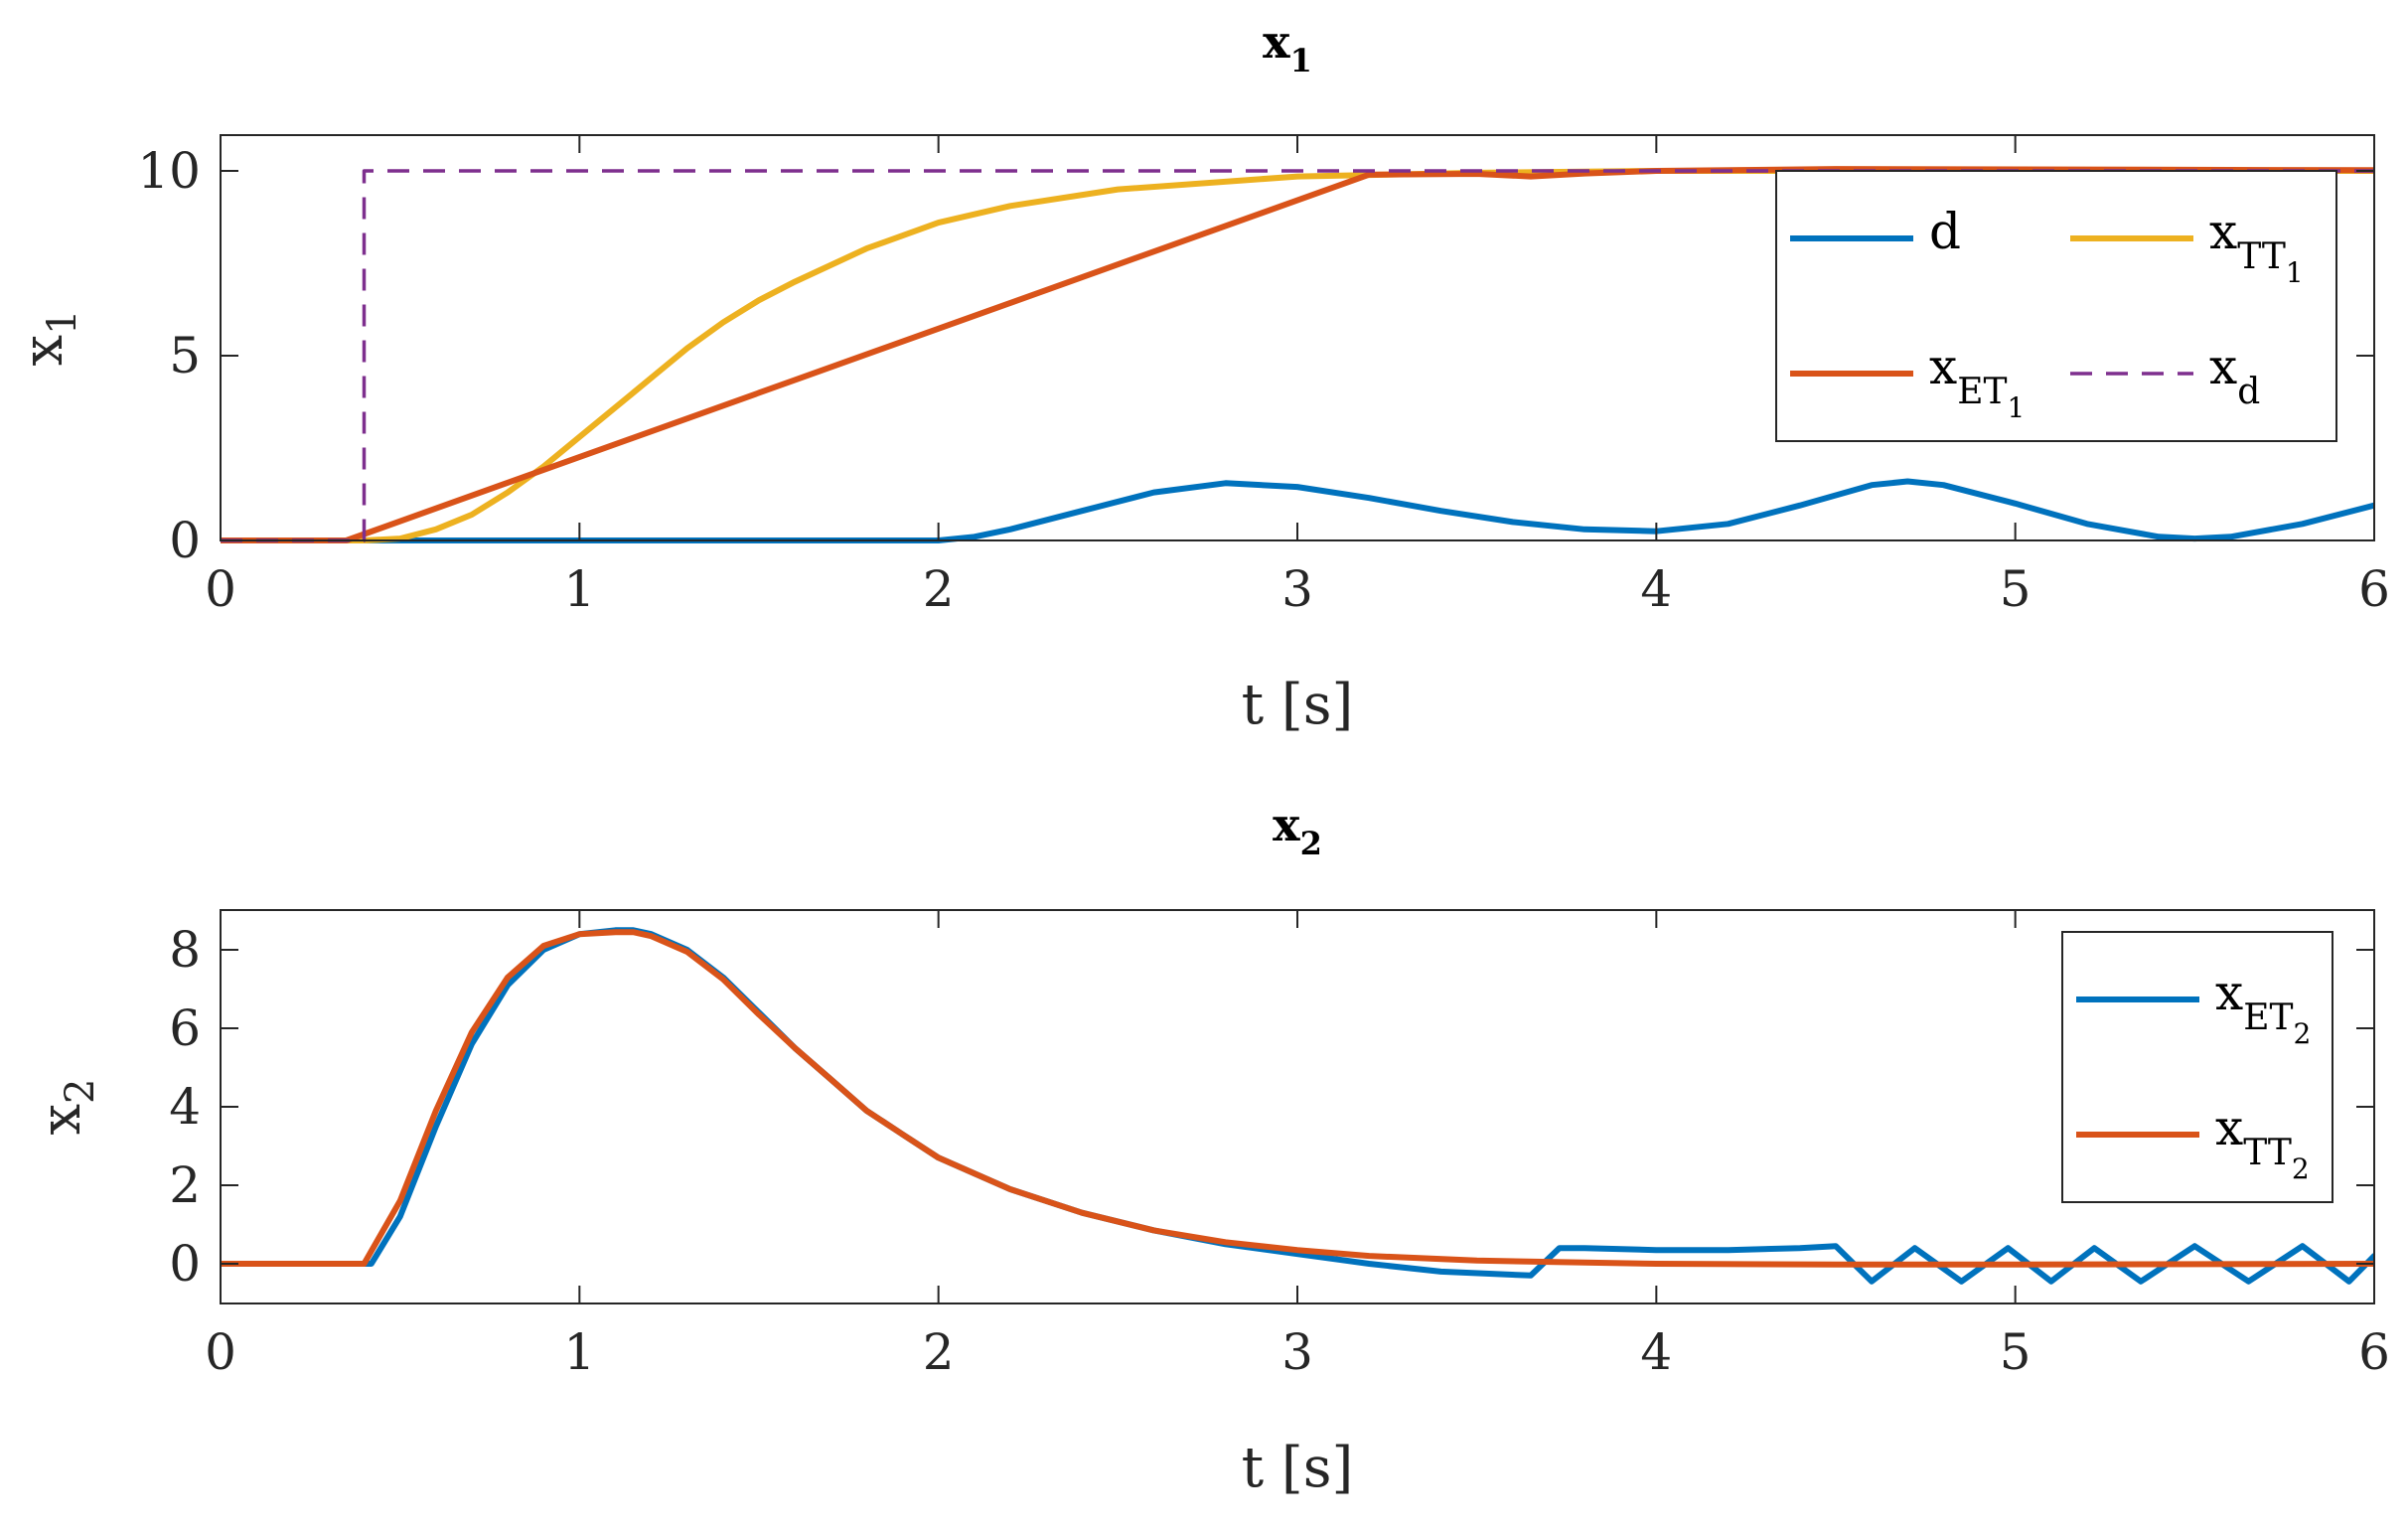 The image size is (2408, 1532). What do you see at coordinates (1298, 1468) in the screenshot?
I see `chart-x2-xlabel: t [s]` at bounding box center [1298, 1468].